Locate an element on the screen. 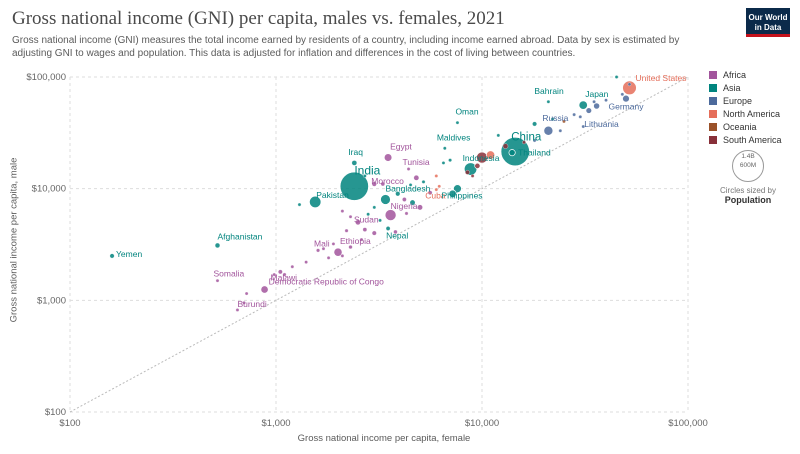 This screenshot has width=800, height=454. logo-accent-bar is located at coordinates (768, 35).